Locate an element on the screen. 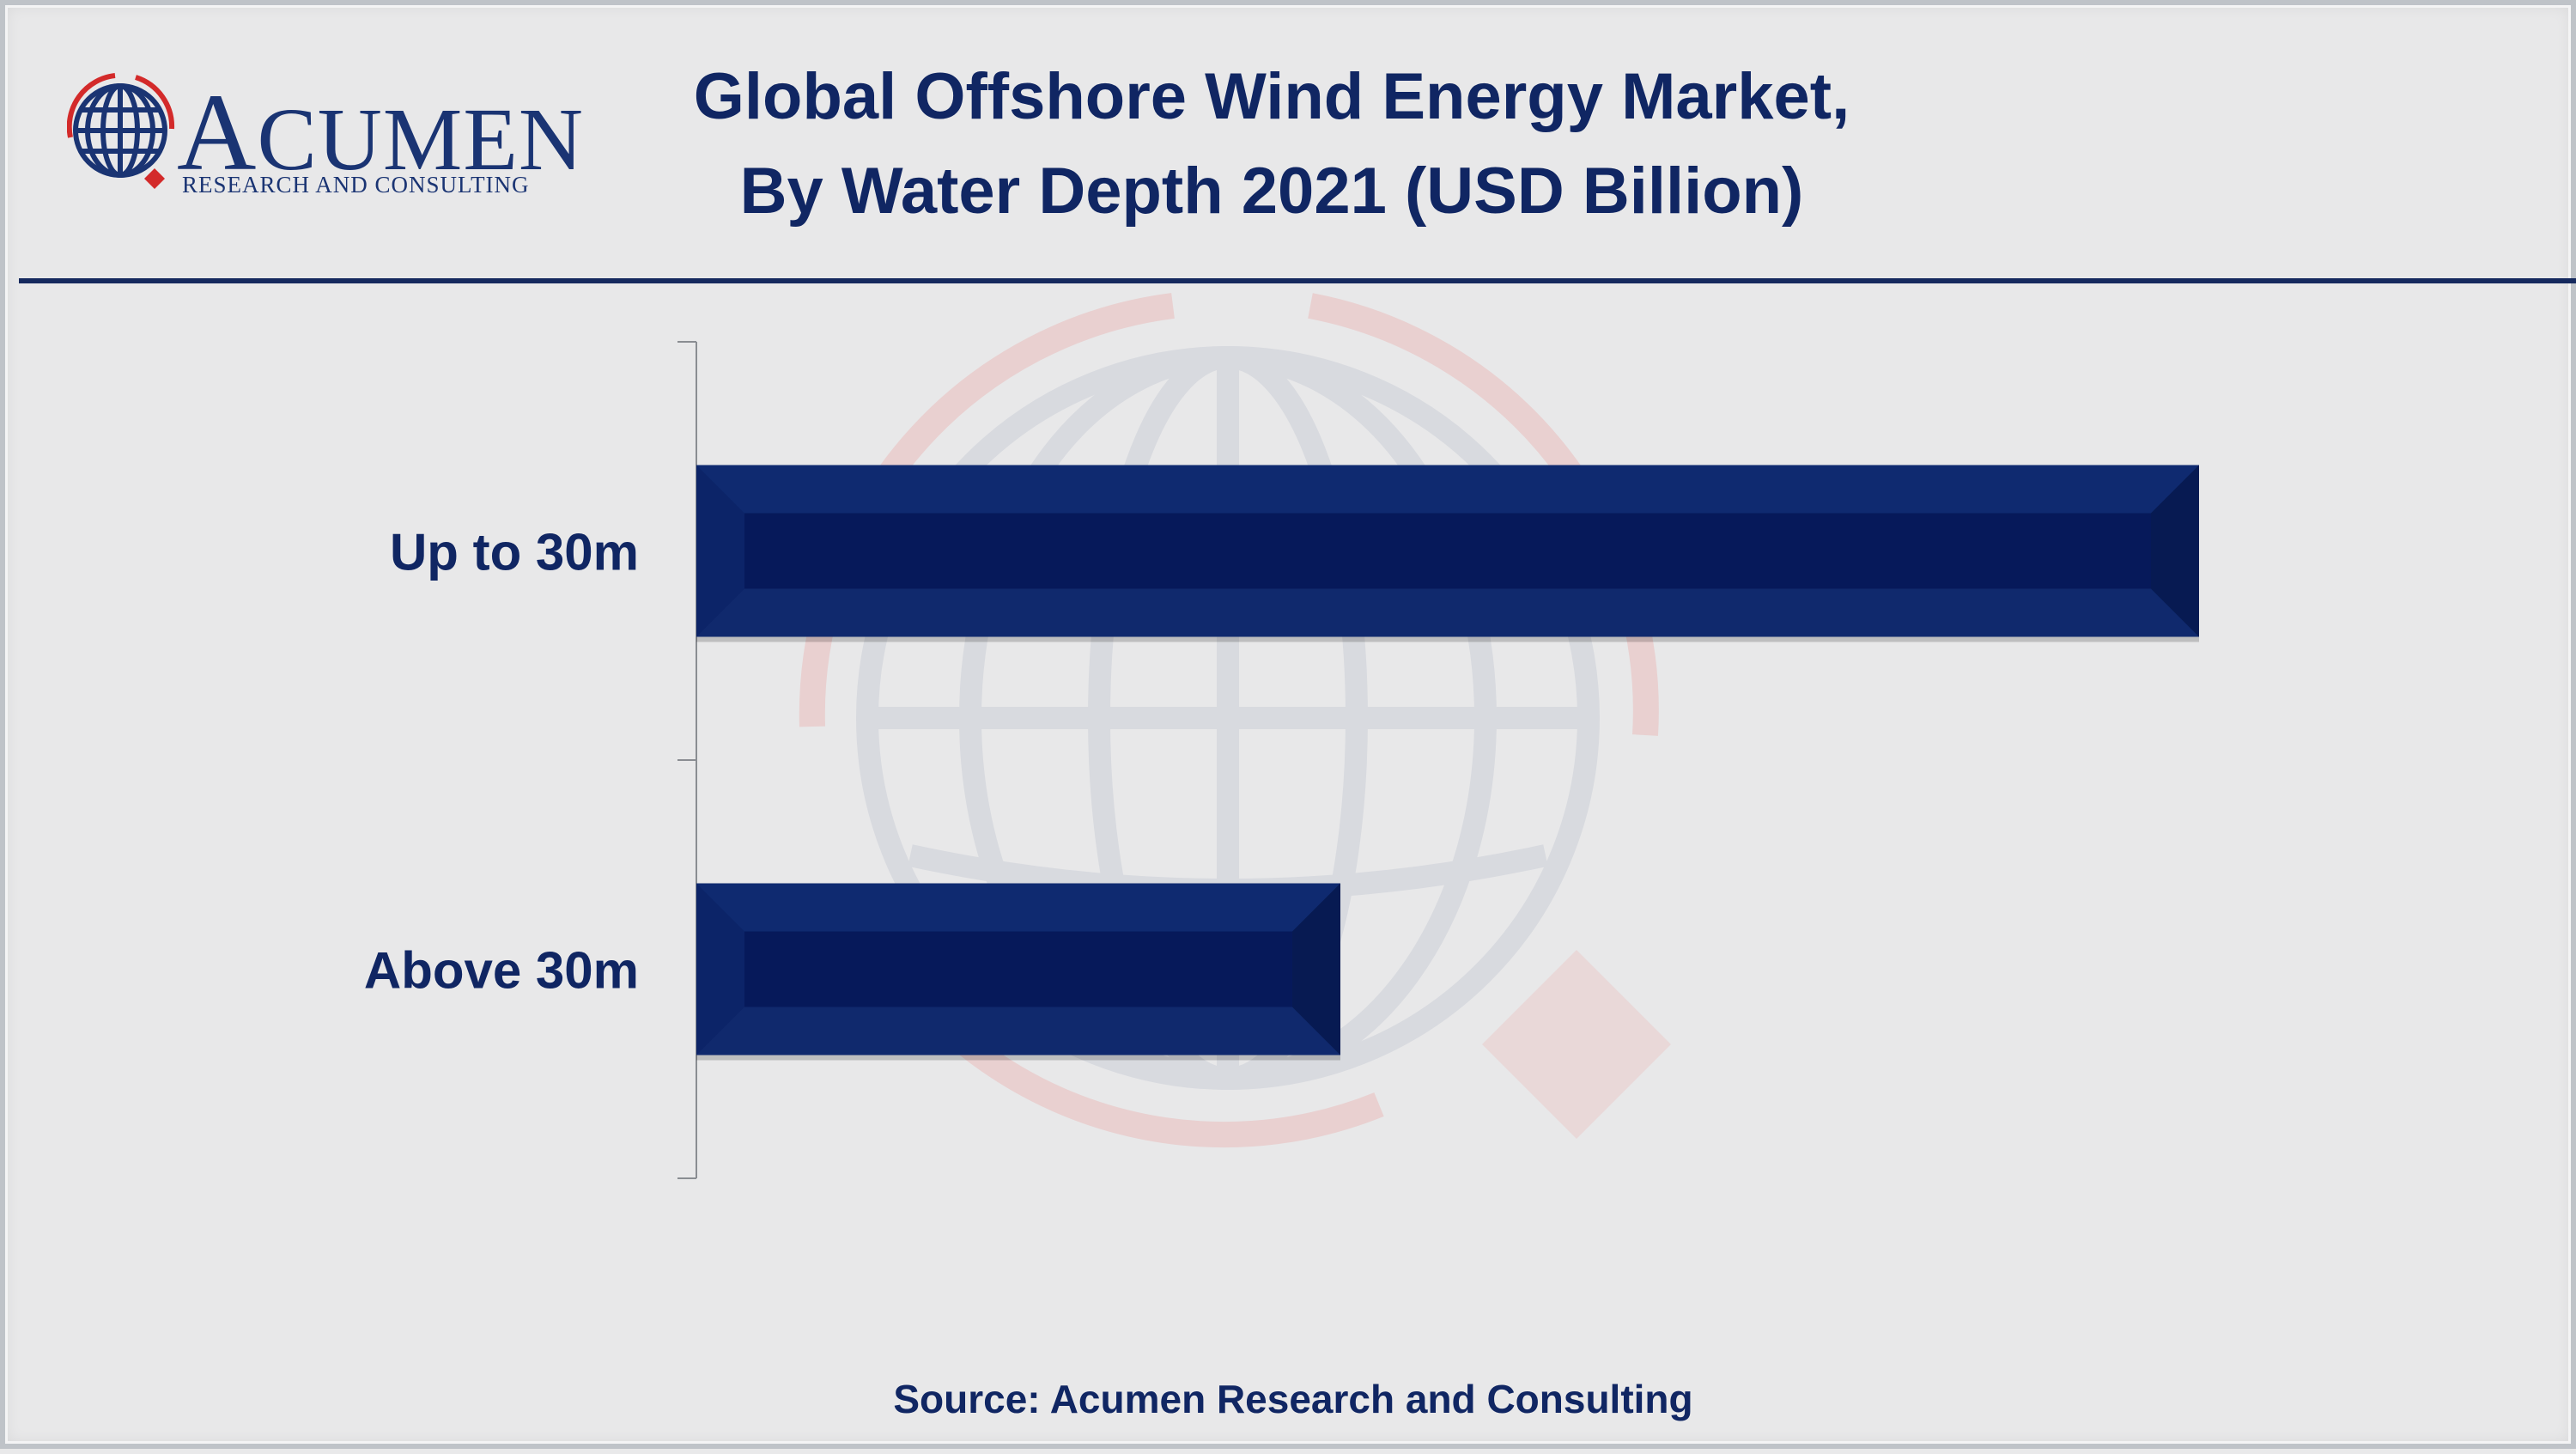  logo-wordmark: ACUMEN is located at coordinates (381, 132).